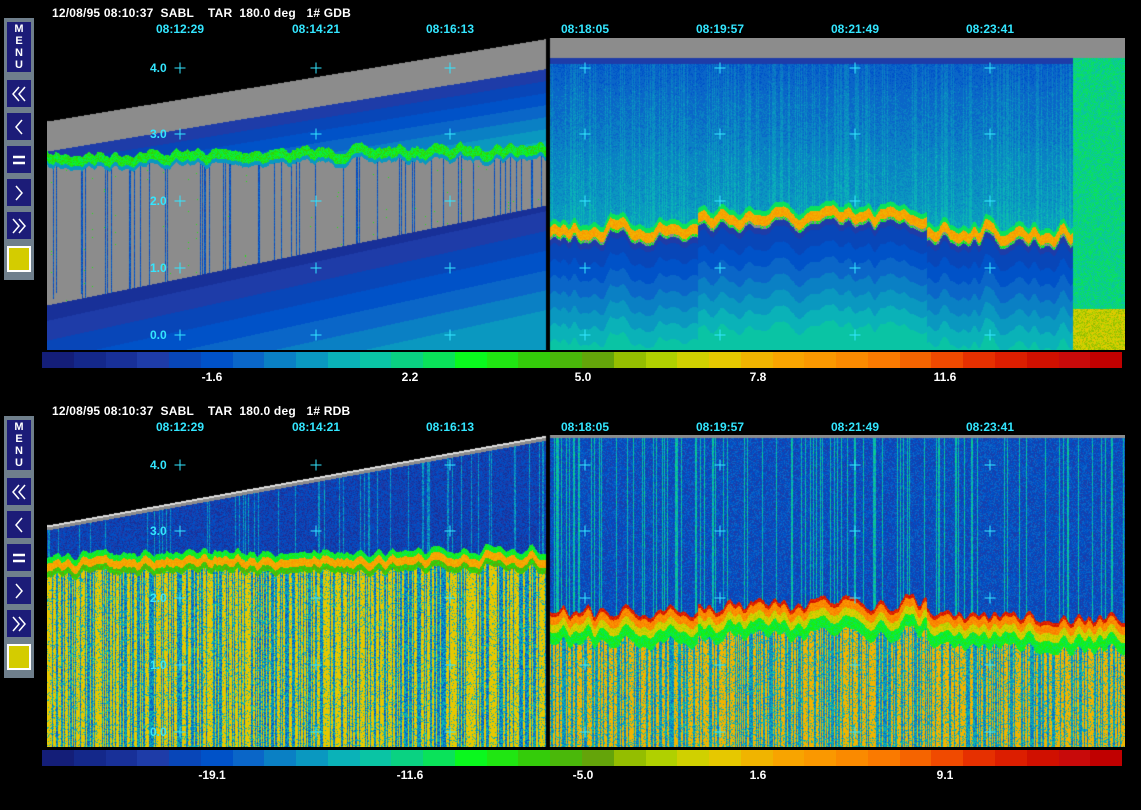 The width and height of the screenshot is (1141, 810). I want to click on equals-icon, so click(19, 159).